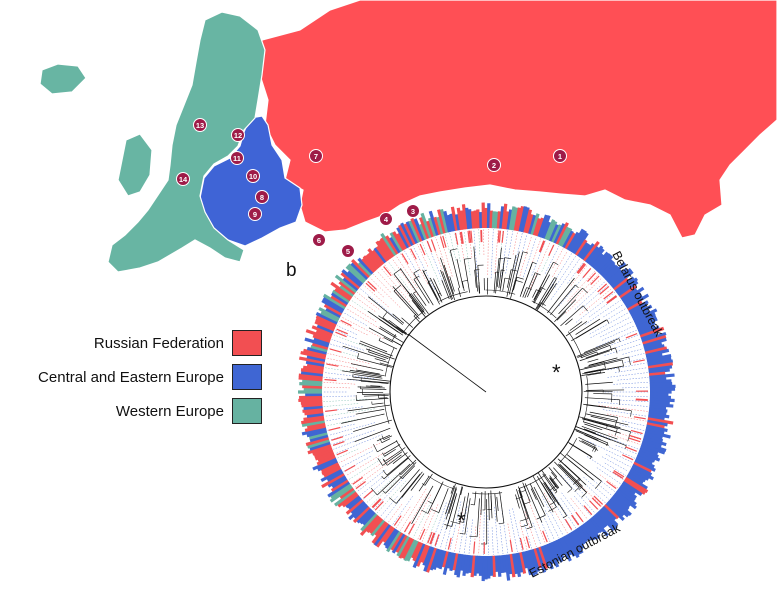 The image size is (777, 593). I want to click on location-marker-12: 12, so click(238, 135).